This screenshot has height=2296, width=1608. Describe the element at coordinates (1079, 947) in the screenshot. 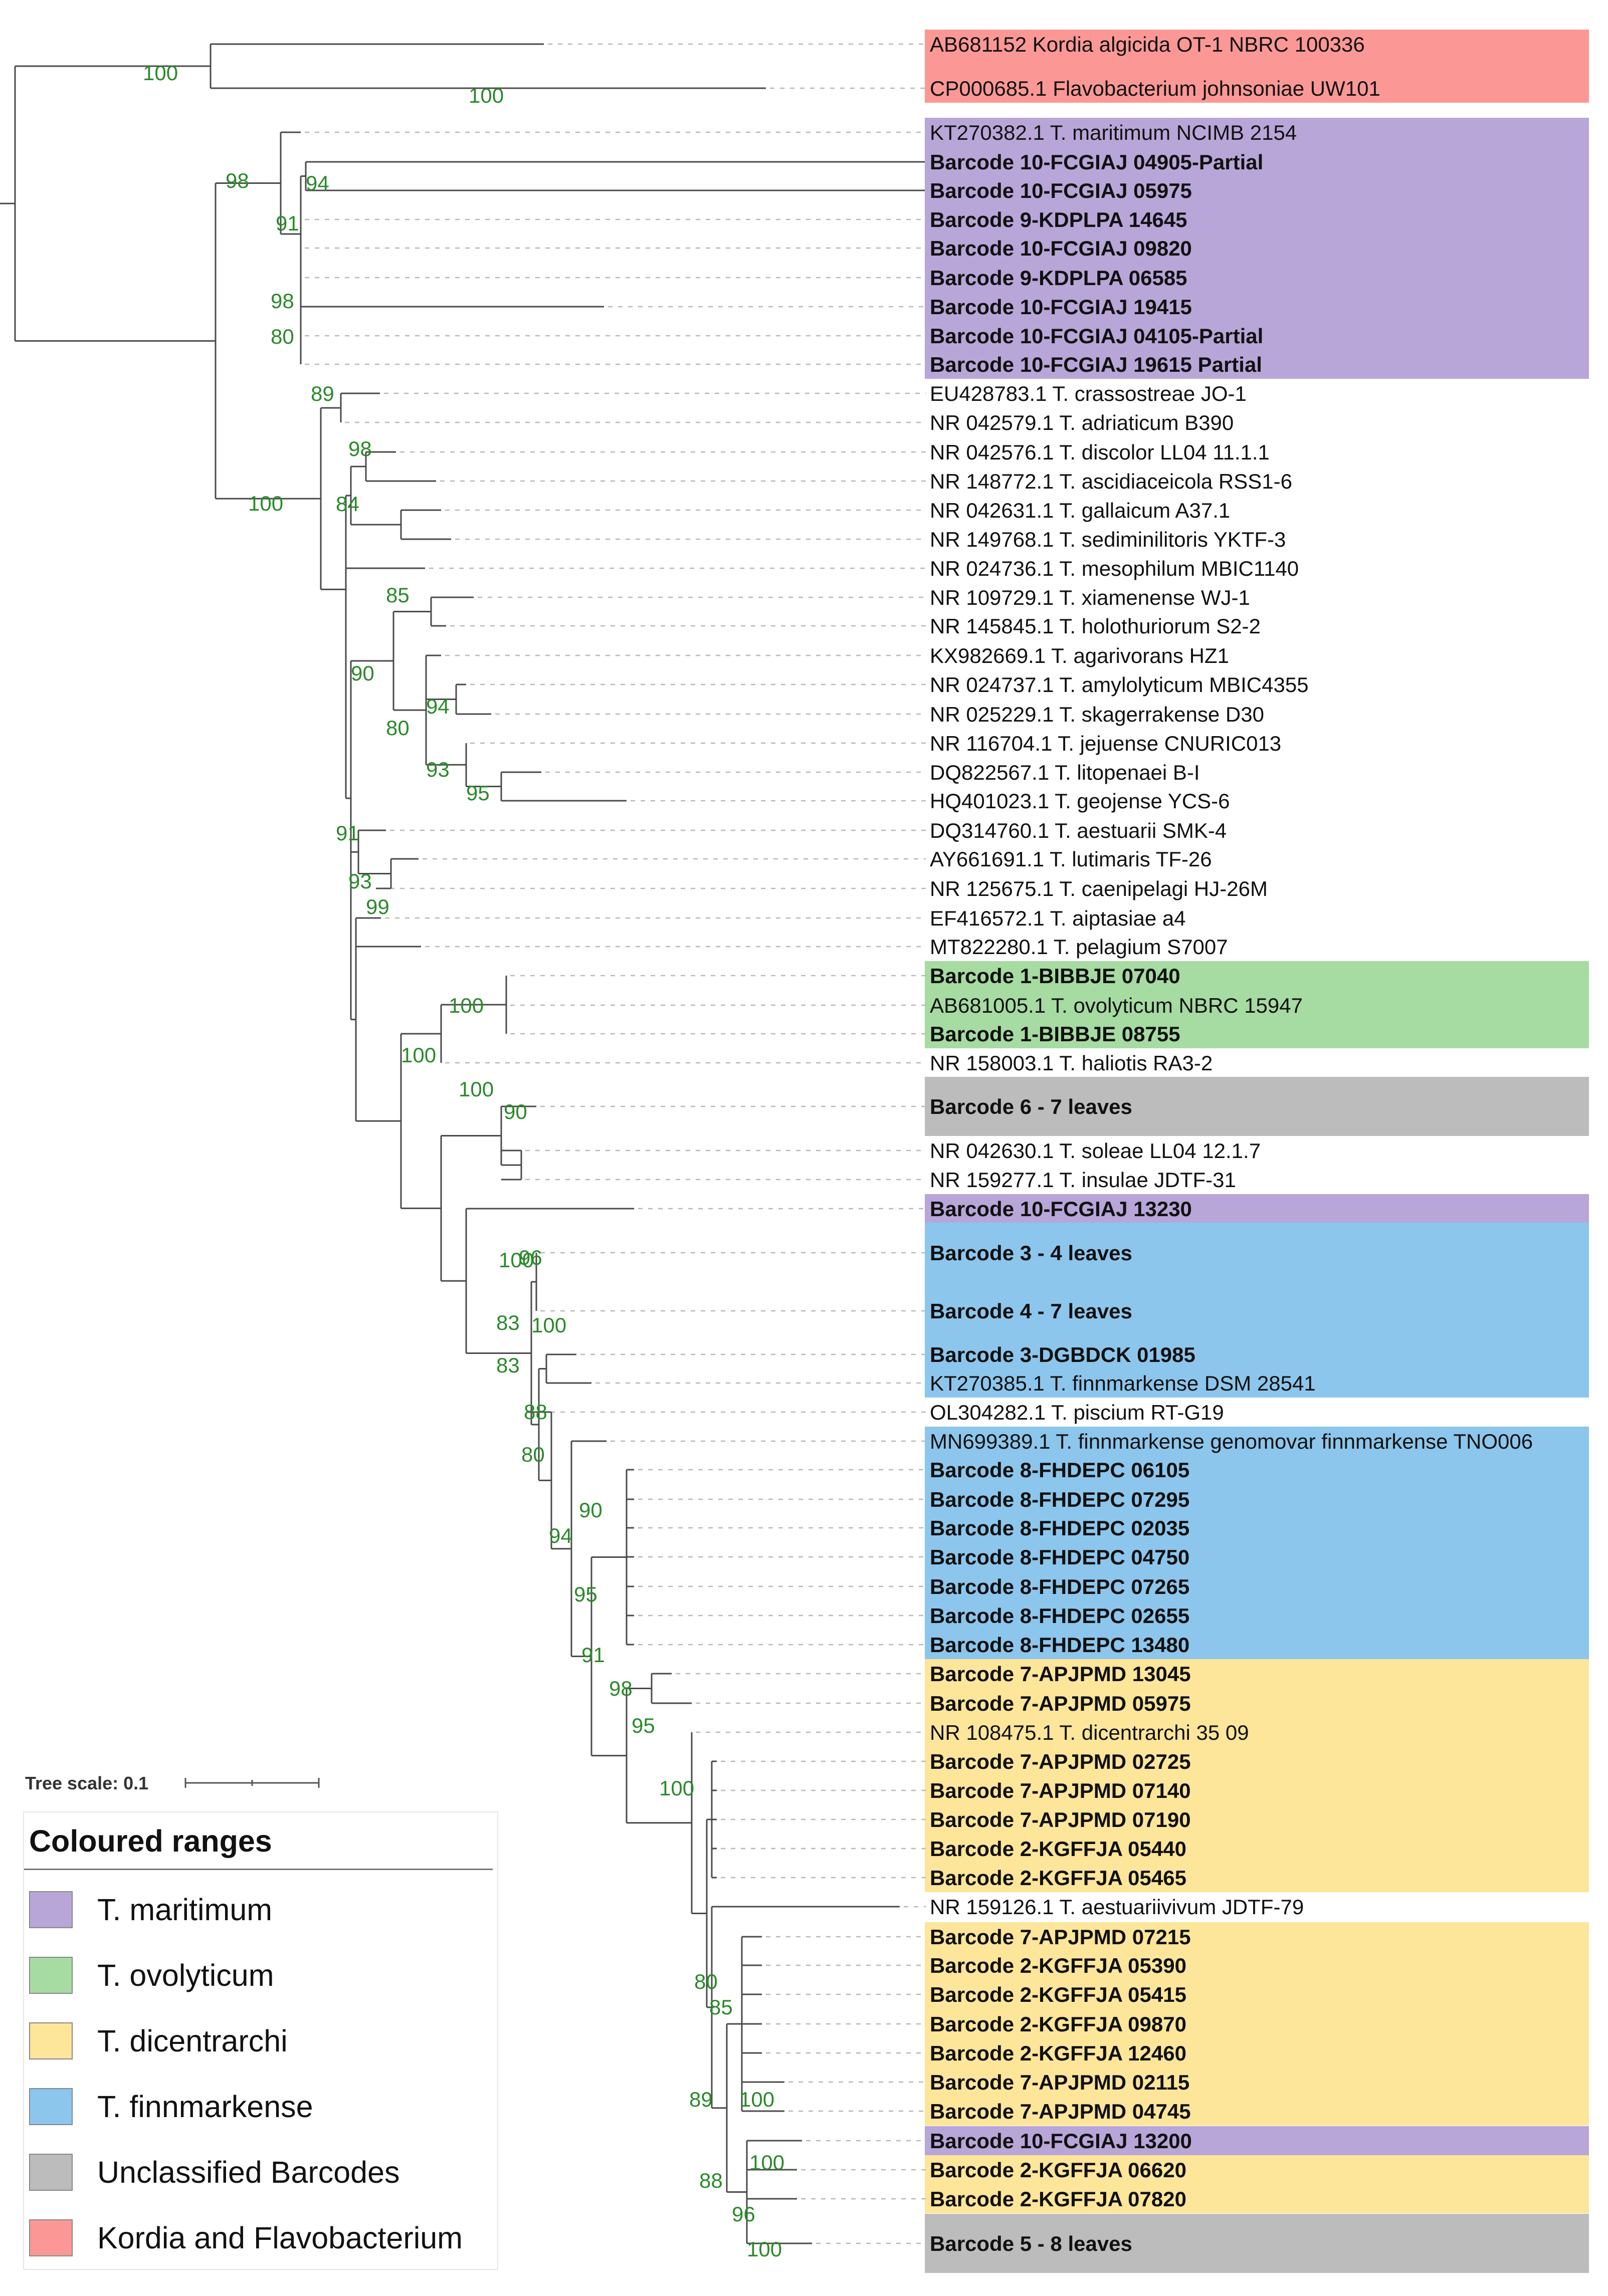

I see `leaf-label: MT822280.1 T. pelagium S7007` at that location.